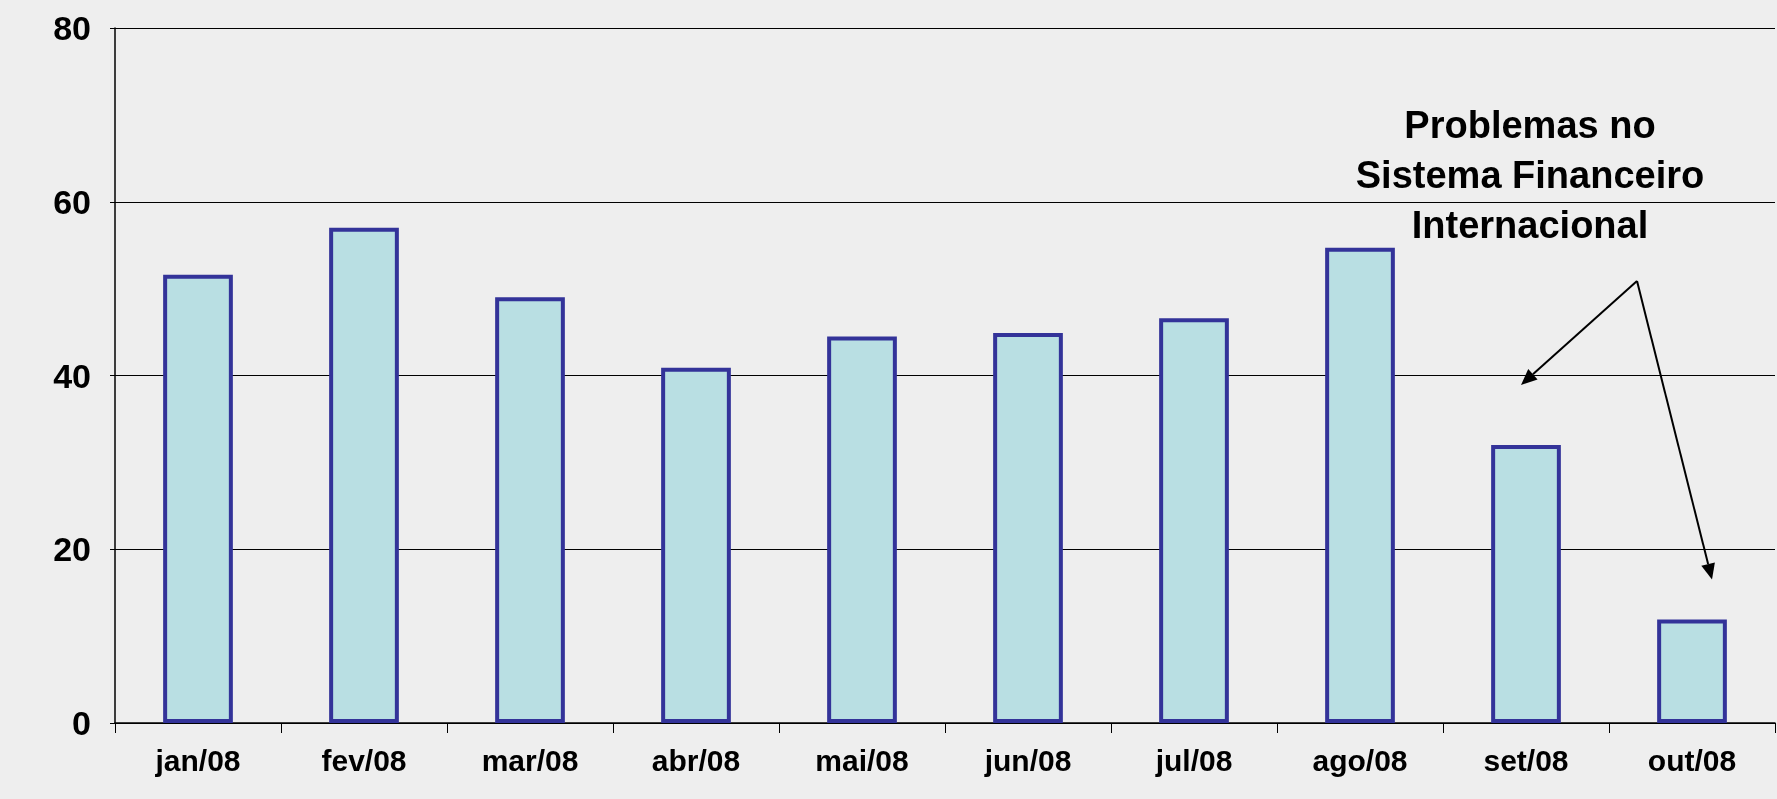  What do you see at coordinates (1027, 760) in the screenshot?
I see `x-tick-label: jun/08` at bounding box center [1027, 760].